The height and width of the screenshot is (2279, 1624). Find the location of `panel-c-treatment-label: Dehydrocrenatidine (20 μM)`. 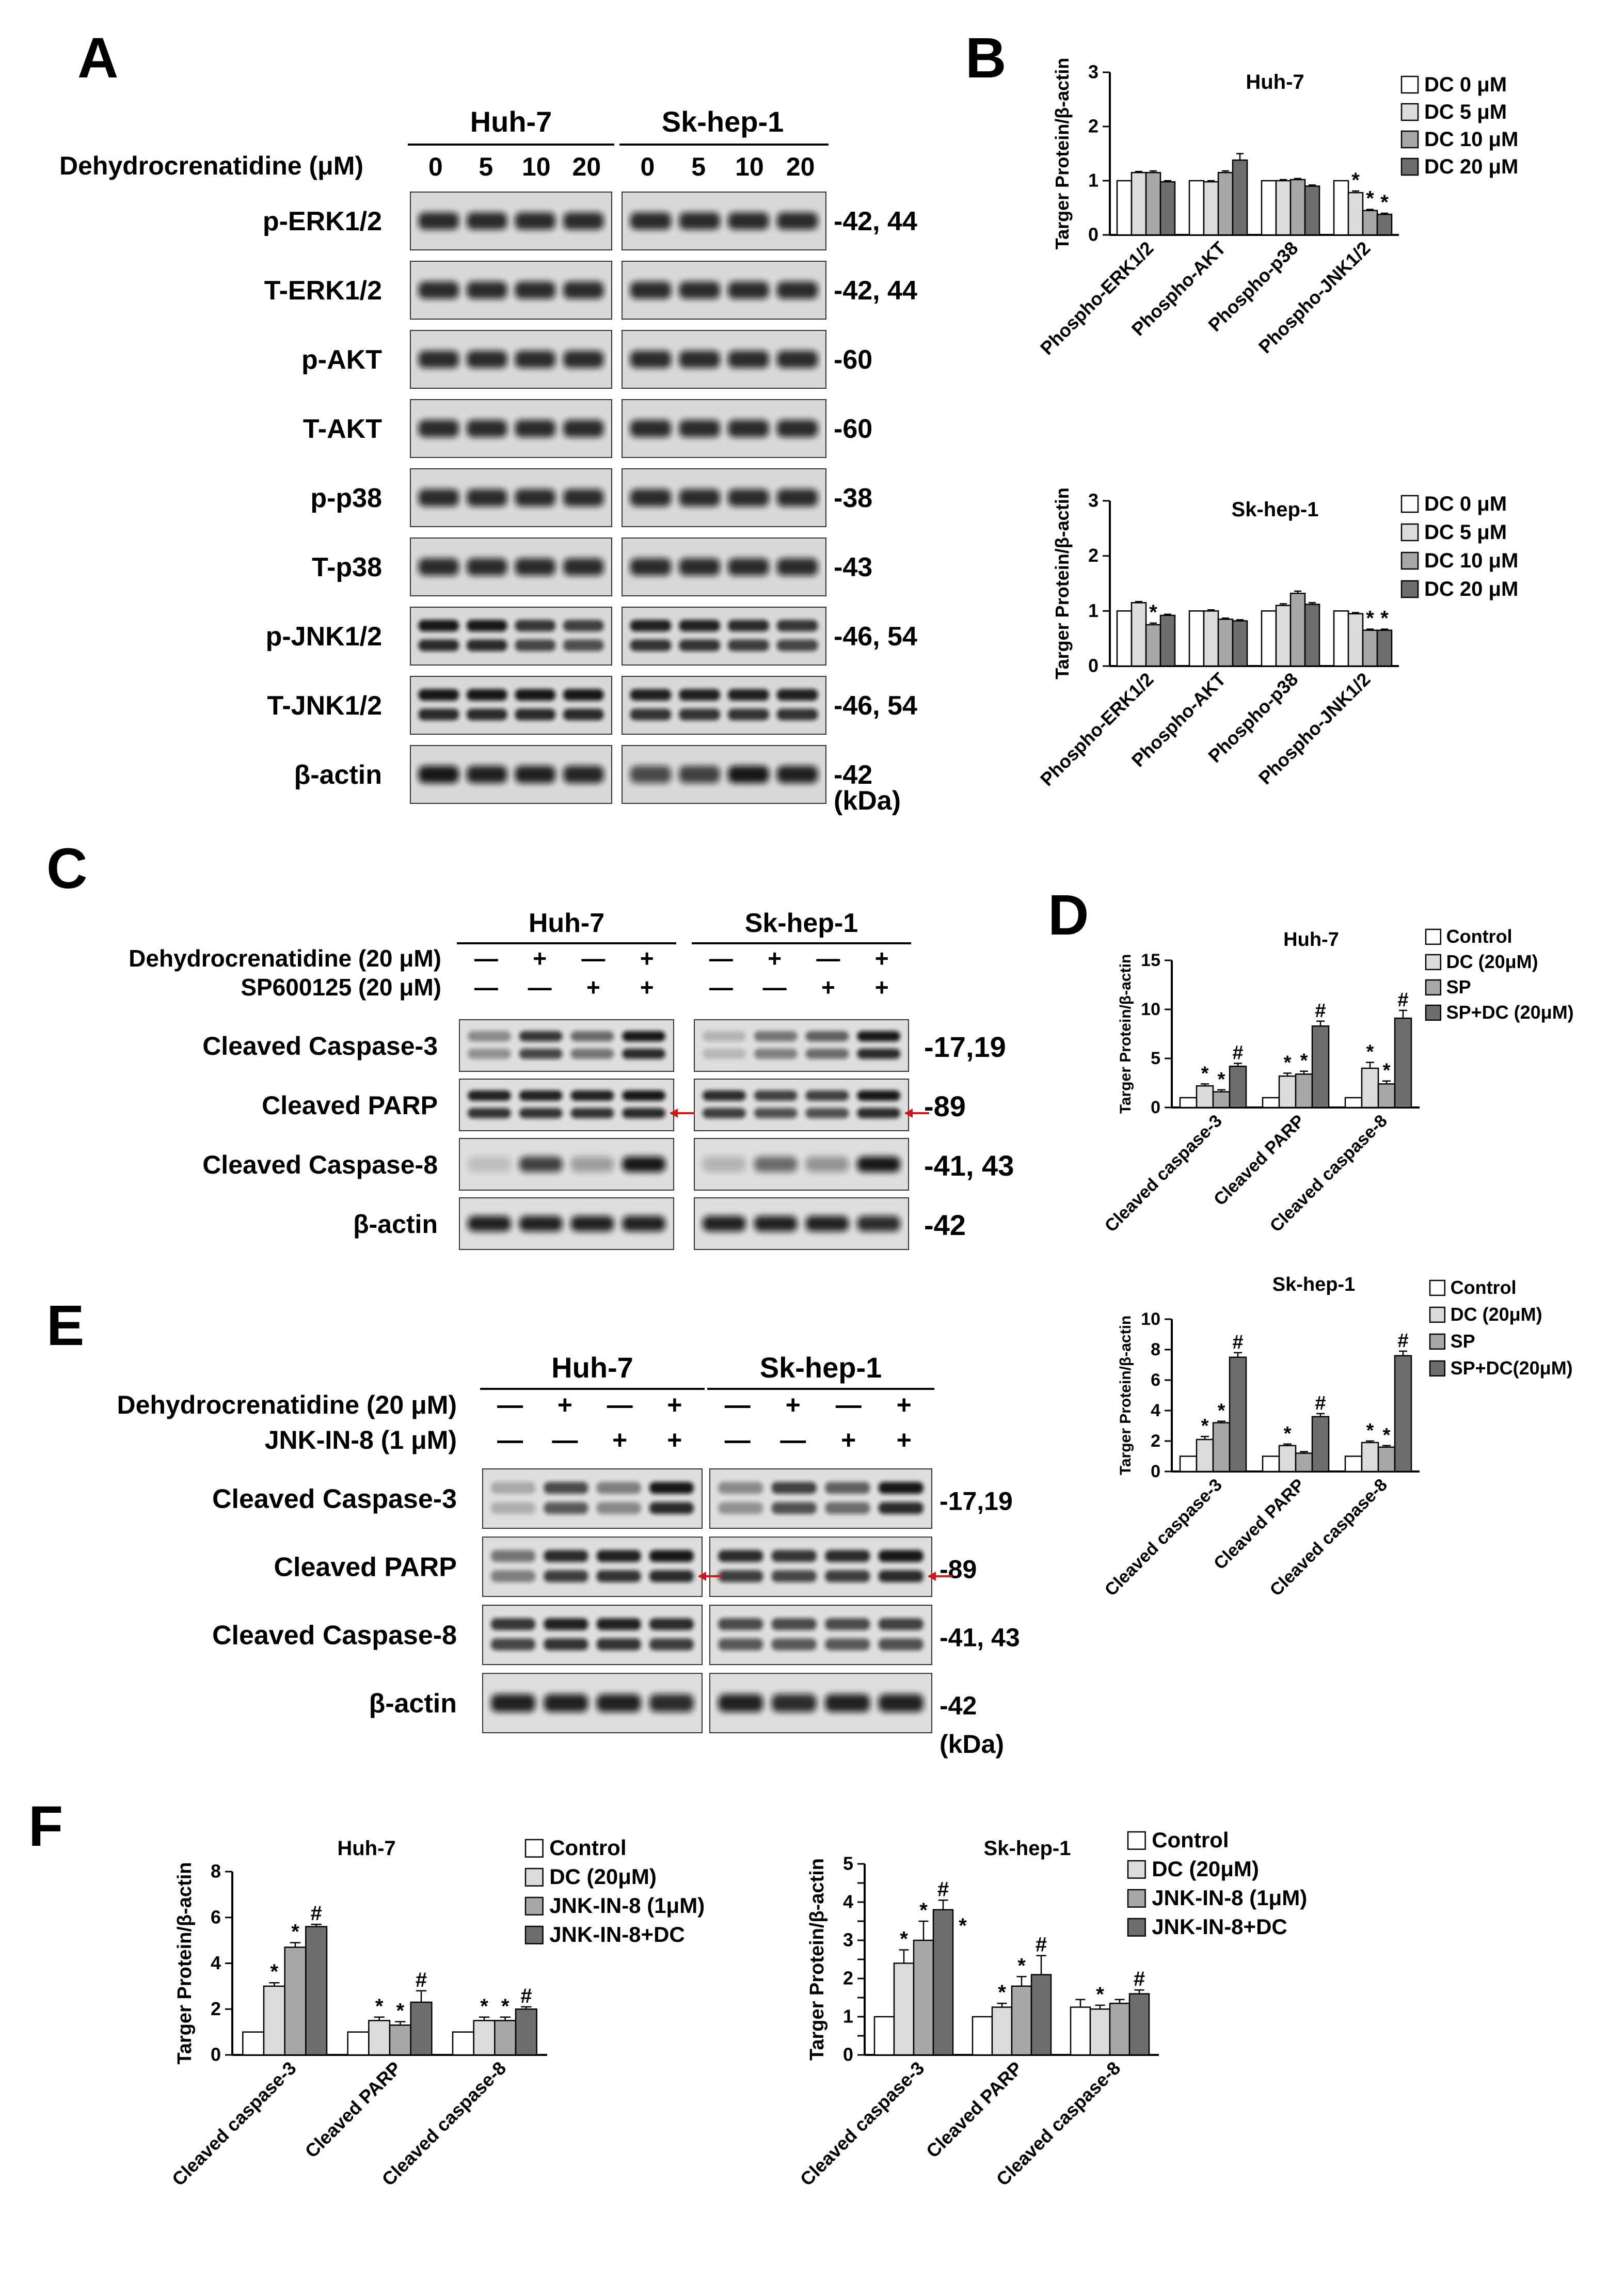

panel-c-treatment-label: Dehydrocrenatidine (20 μM) is located at coordinates (285, 959).